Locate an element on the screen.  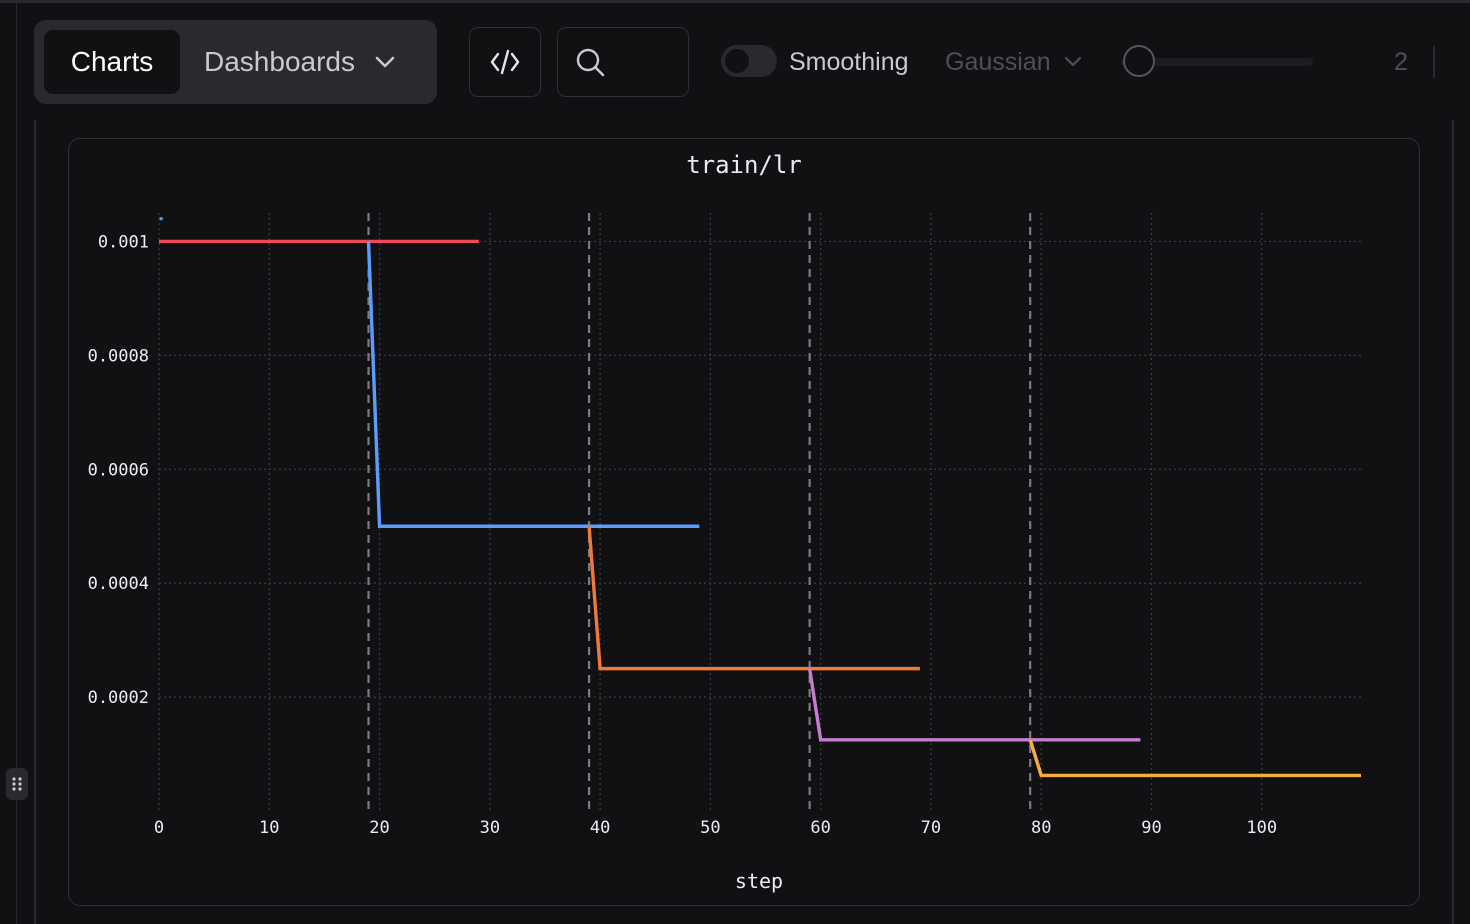
x-tick-label: 70 is located at coordinates (931, 828).